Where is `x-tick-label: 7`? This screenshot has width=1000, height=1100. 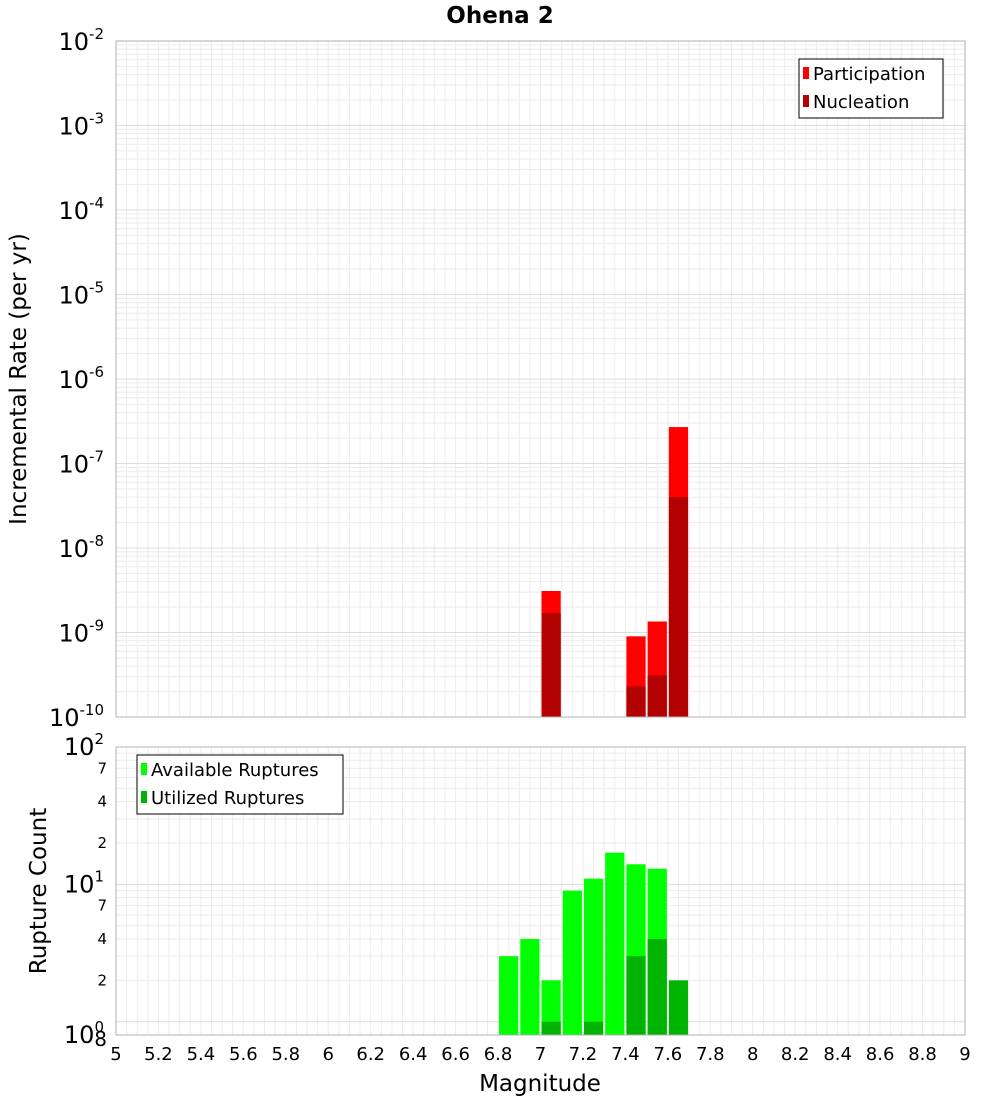 x-tick-label: 7 is located at coordinates (540, 1054).